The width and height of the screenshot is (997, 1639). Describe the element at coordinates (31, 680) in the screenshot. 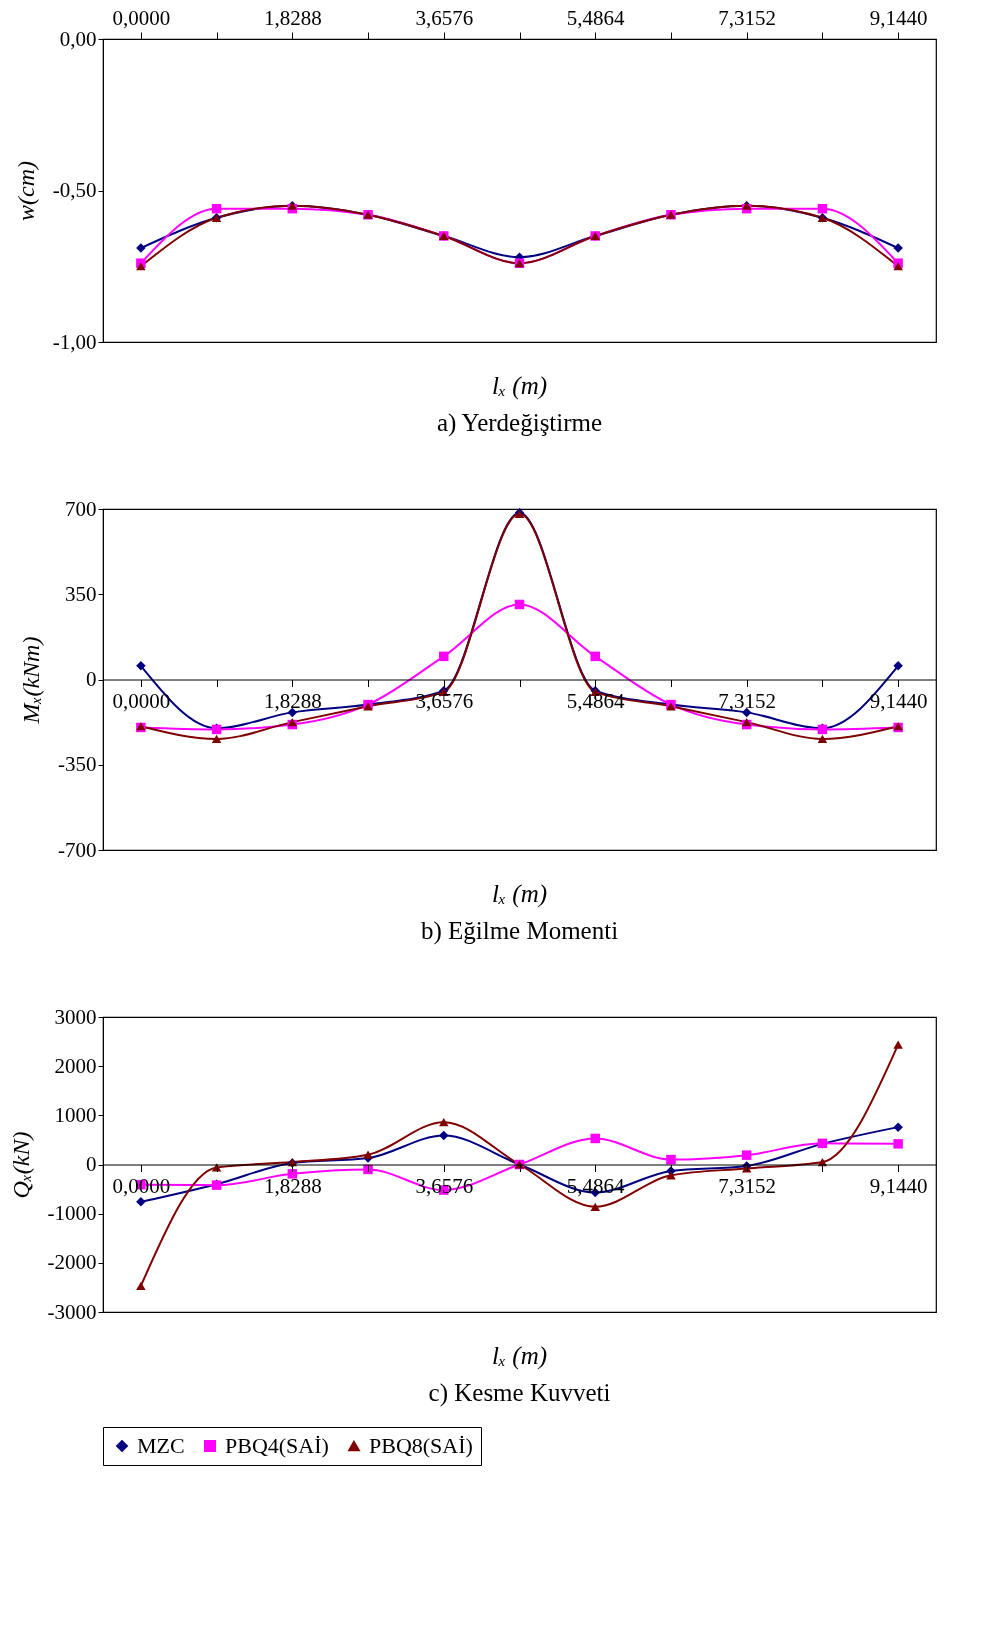

I see `y-axis-title: Mₓ(kNm)` at that location.